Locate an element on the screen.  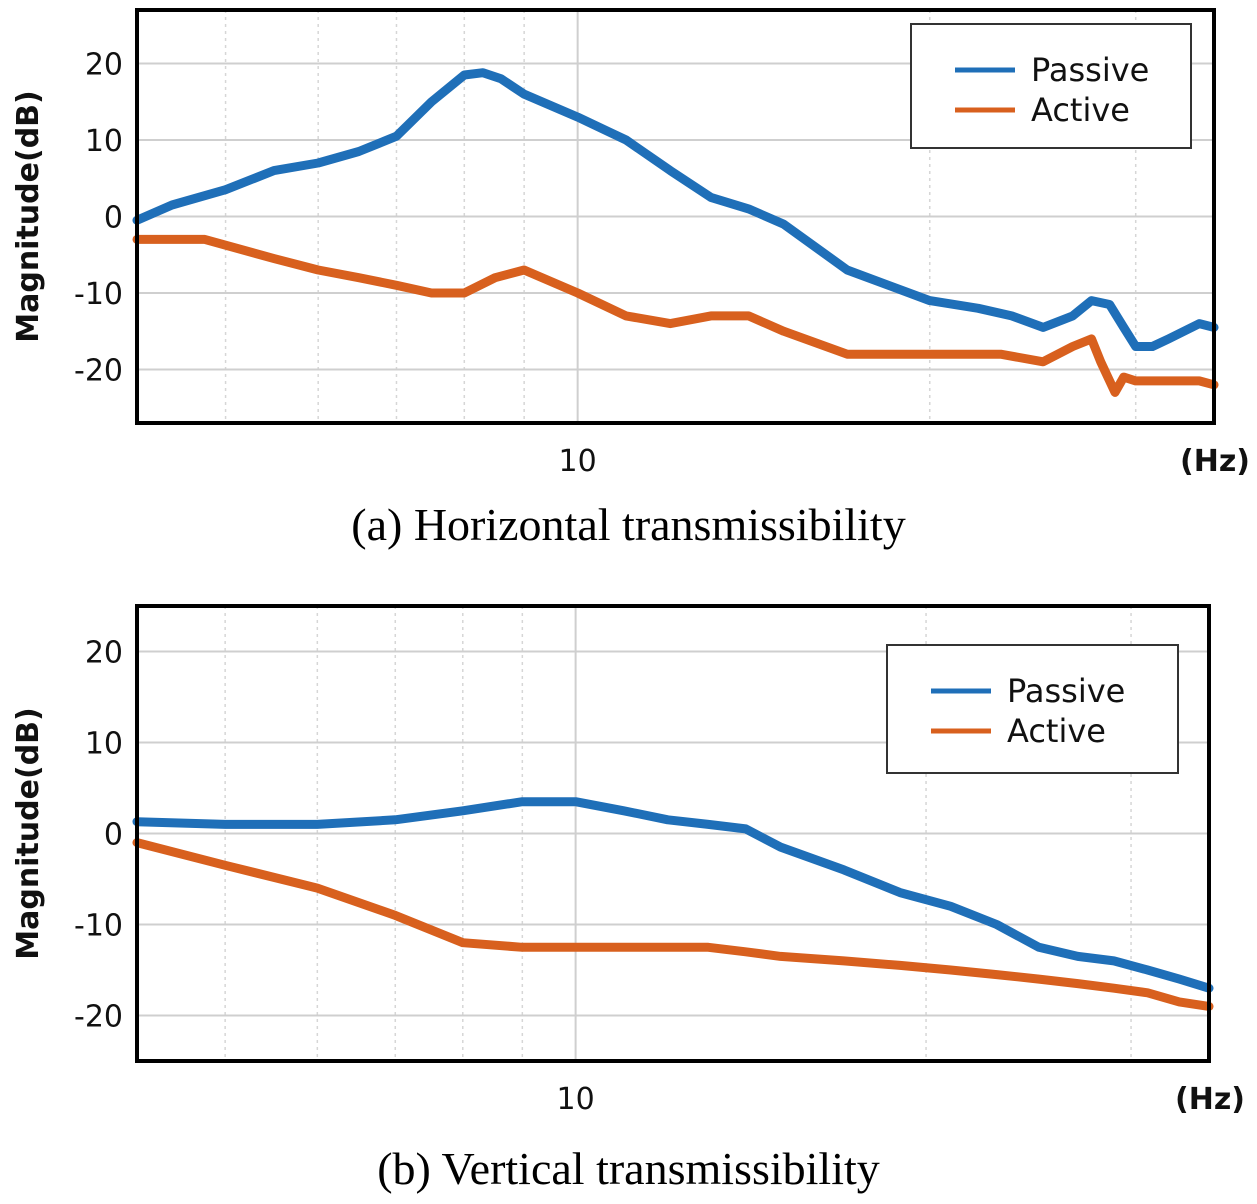
horizontal-legend-label-passive: Passive is located at coordinates (1090, 70).